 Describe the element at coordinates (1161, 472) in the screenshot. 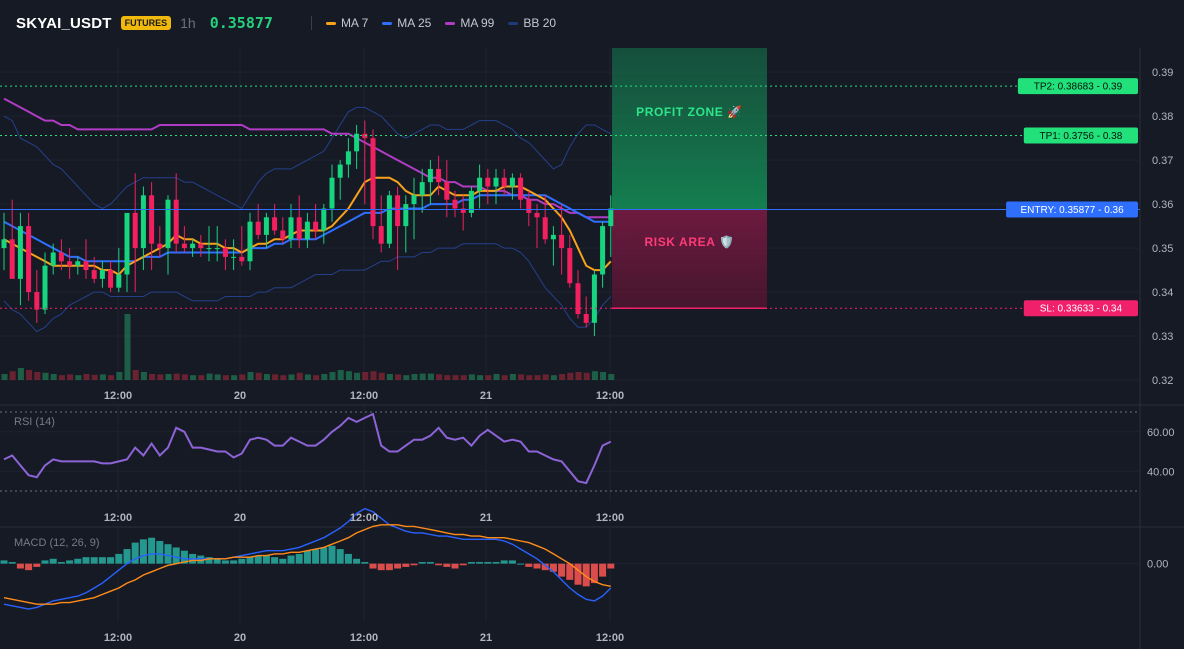

I see `rsi-tick-label: 40.00` at that location.